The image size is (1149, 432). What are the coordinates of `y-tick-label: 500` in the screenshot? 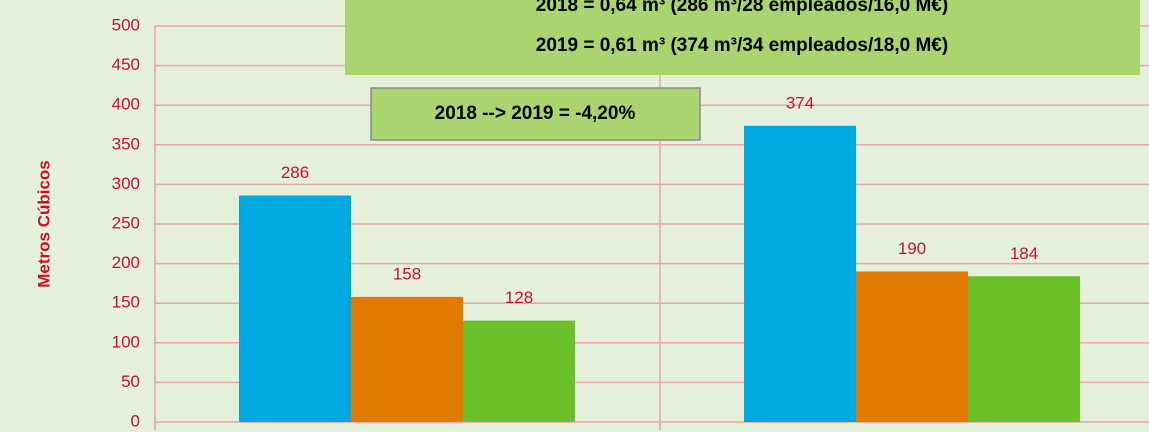 It's located at (126, 24).